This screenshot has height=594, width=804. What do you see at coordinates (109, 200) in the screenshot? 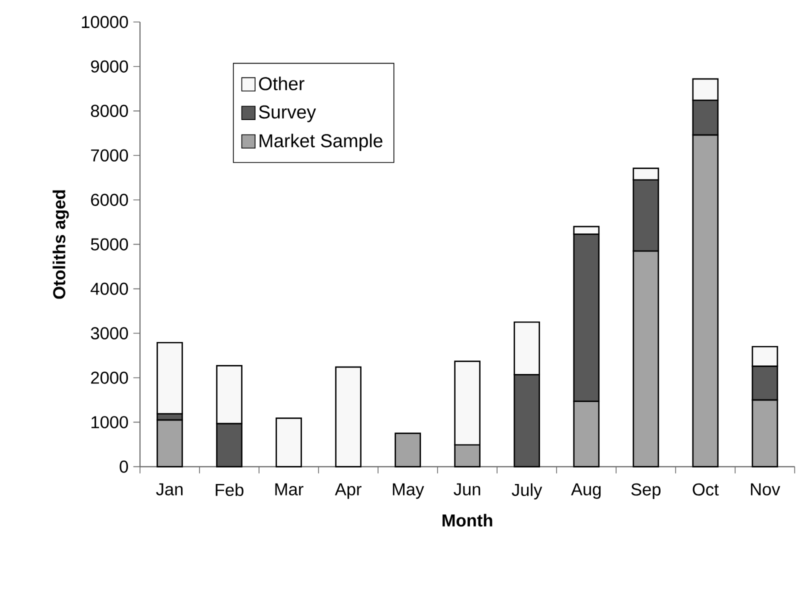
I see `y-tick-label: 6000` at bounding box center [109, 200].